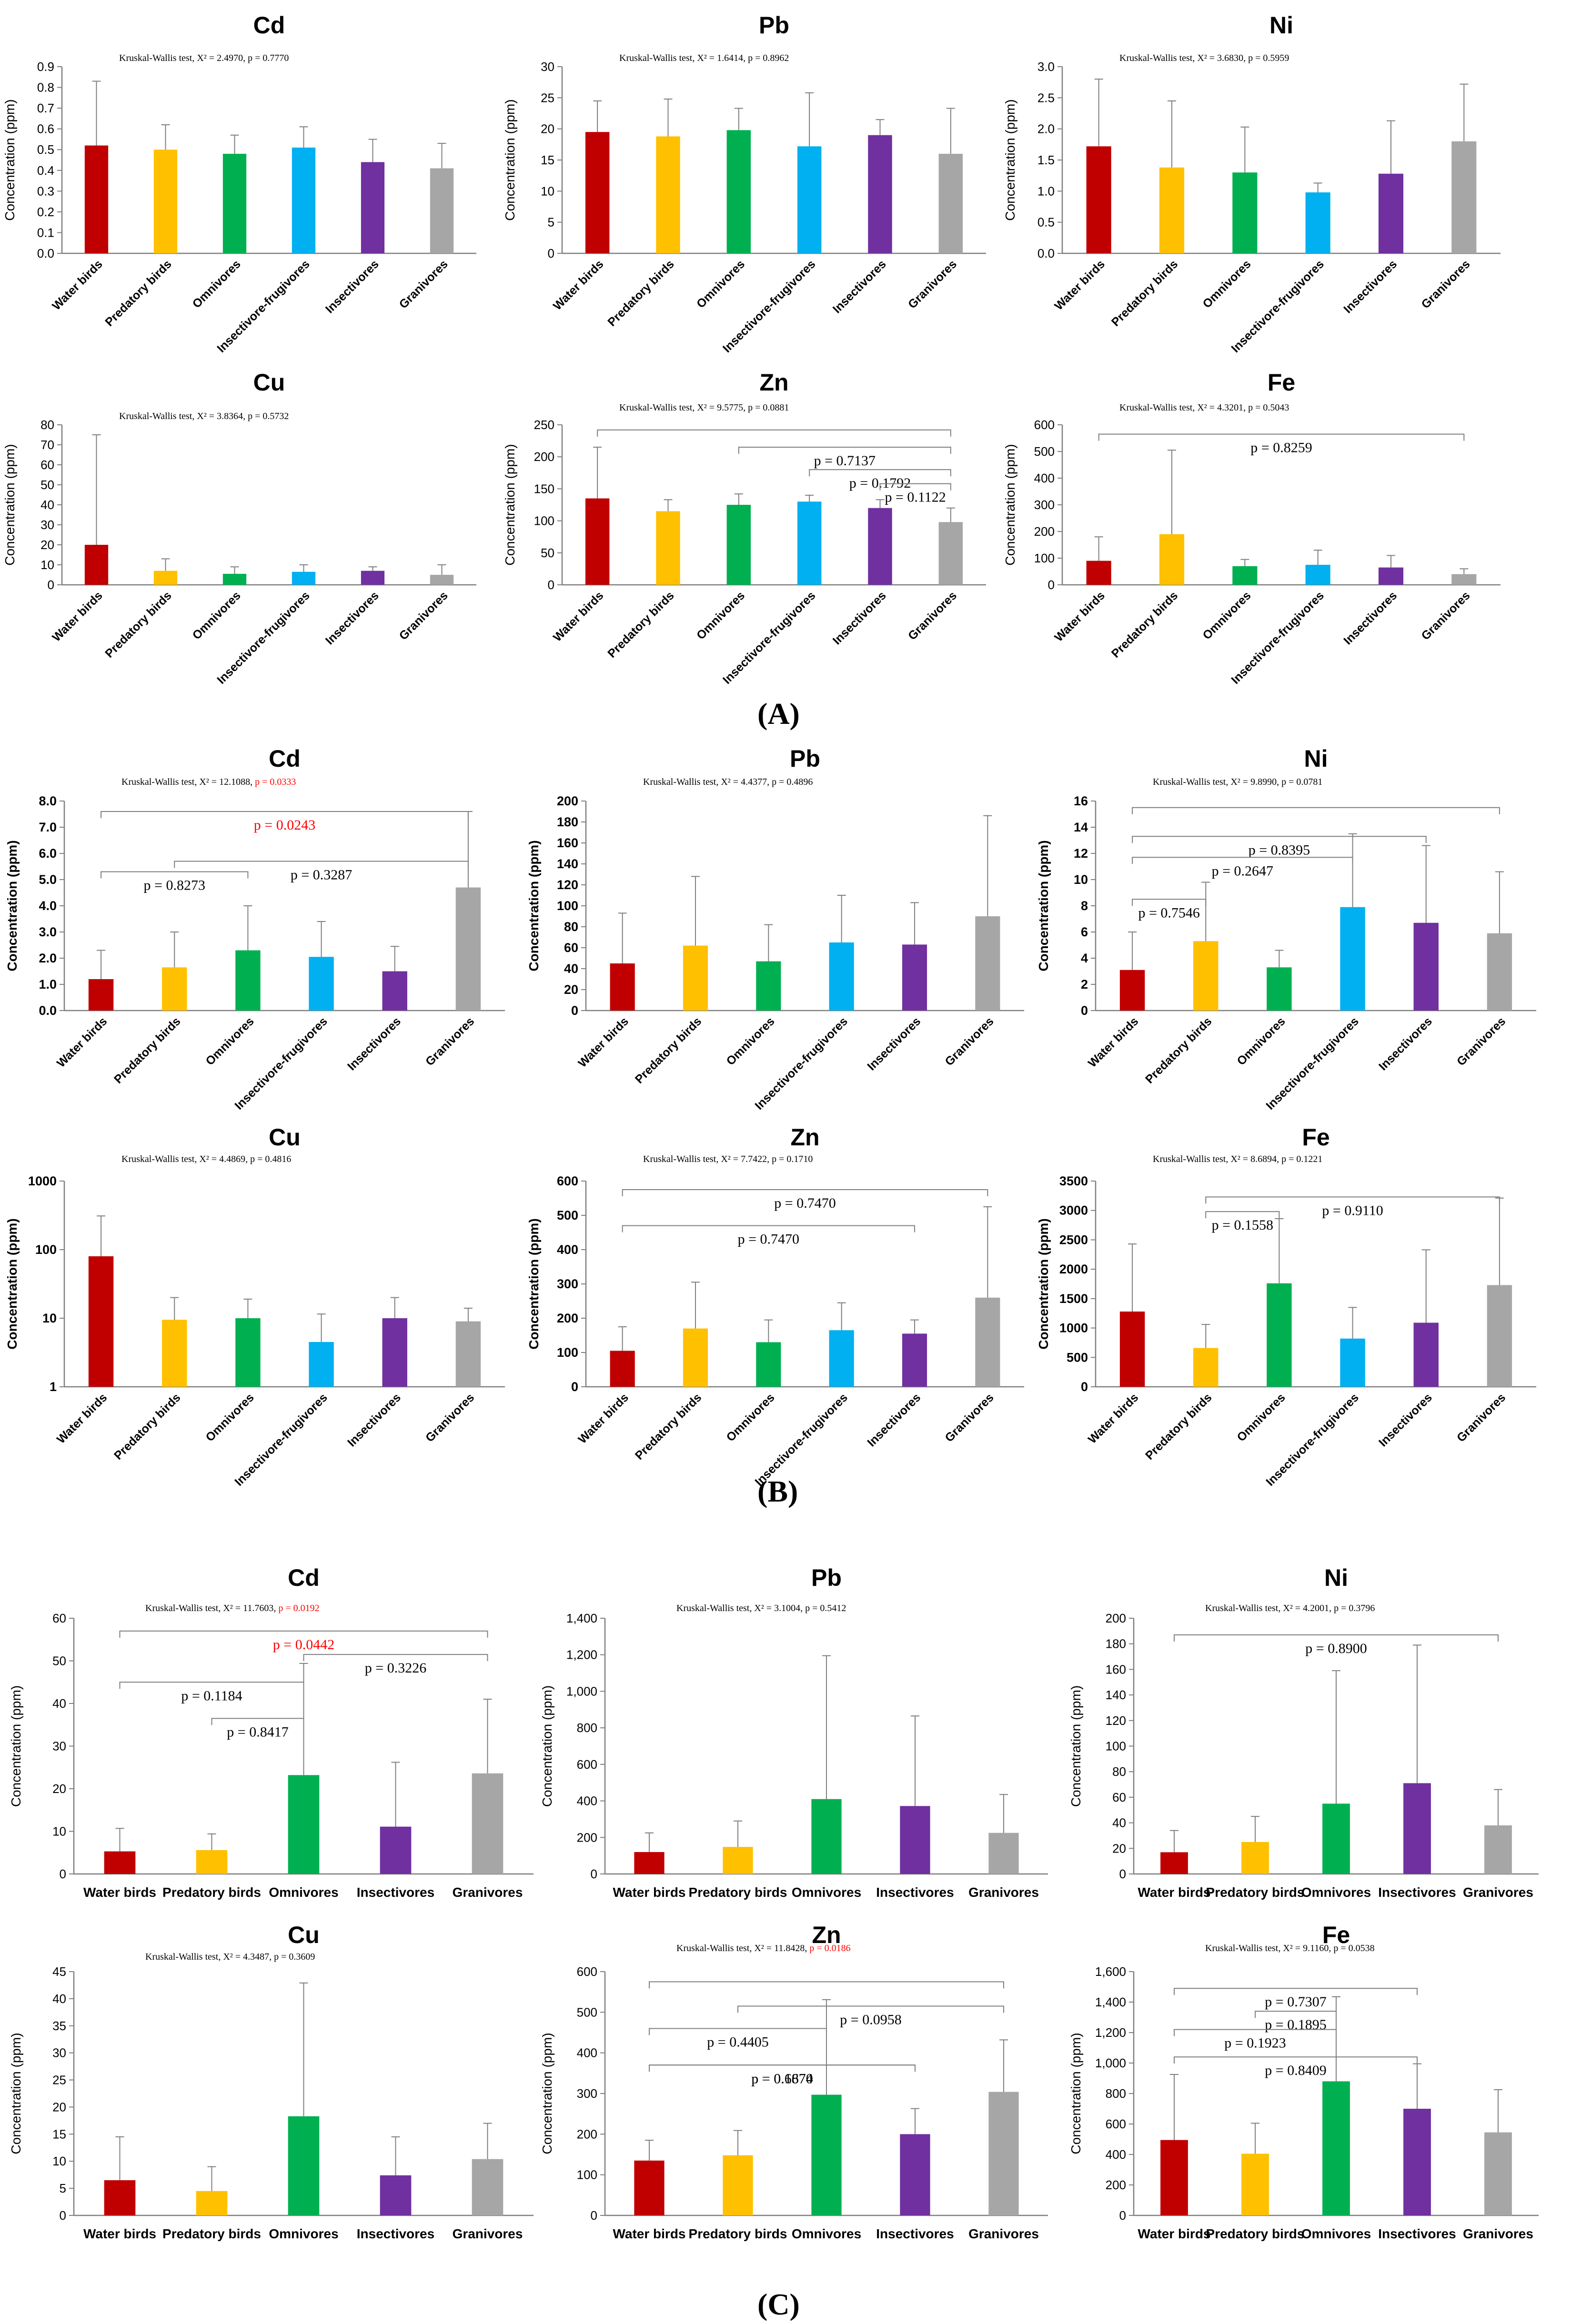  I want to click on comparison-p-value: p = 0.7307, so click(1295, 2002).